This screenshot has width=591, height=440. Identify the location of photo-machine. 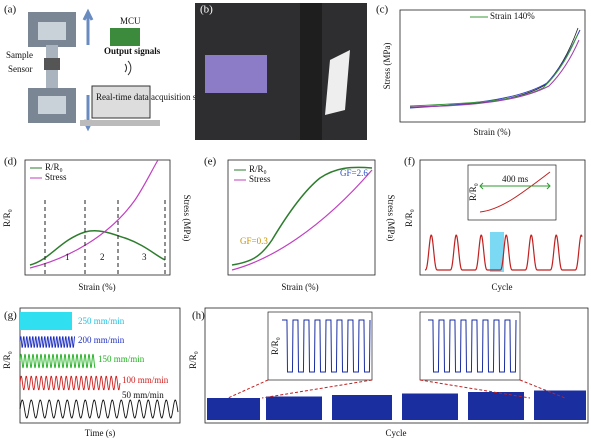
(311, 71).